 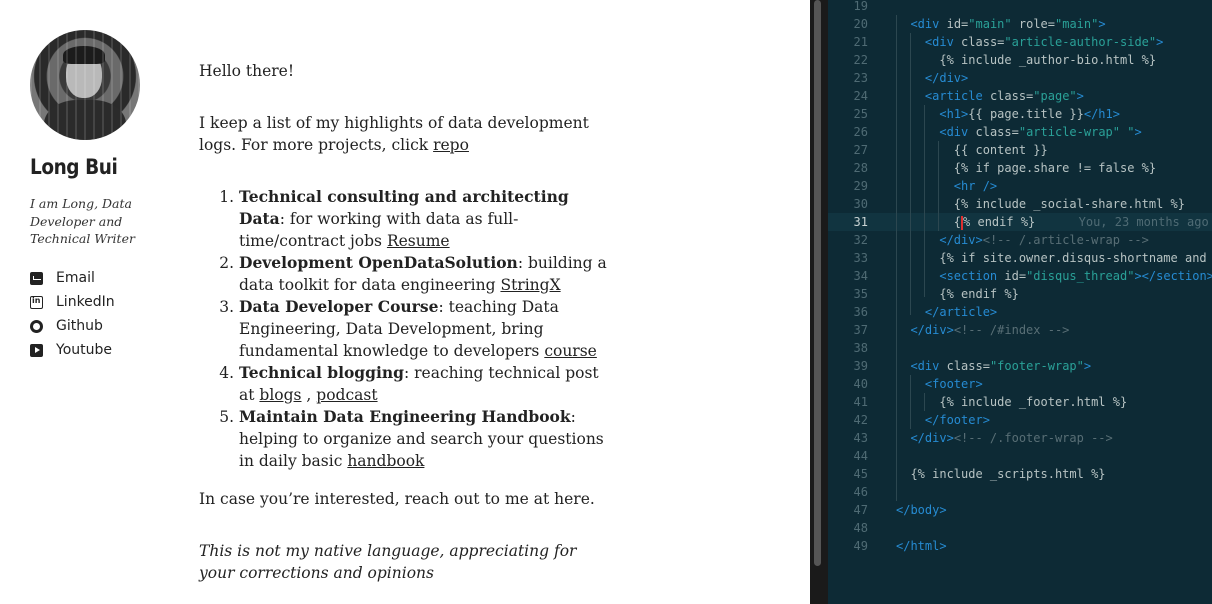 What do you see at coordinates (1075, 276) in the screenshot?
I see `line-code: <section id="disqus_thread"></section>` at bounding box center [1075, 276].